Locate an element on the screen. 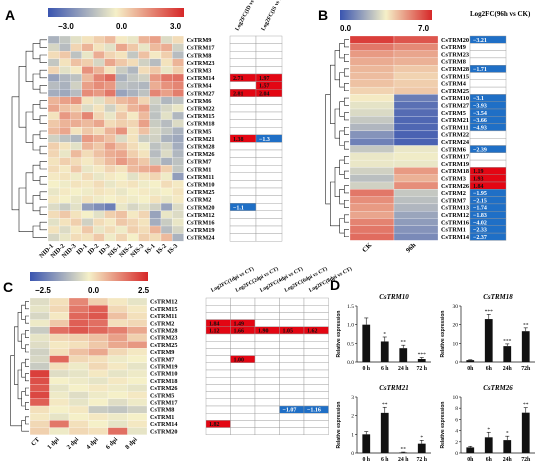 The height and width of the screenshot is (466, 550). panel-a-fc-value: 1.57 is located at coordinates (264, 87).